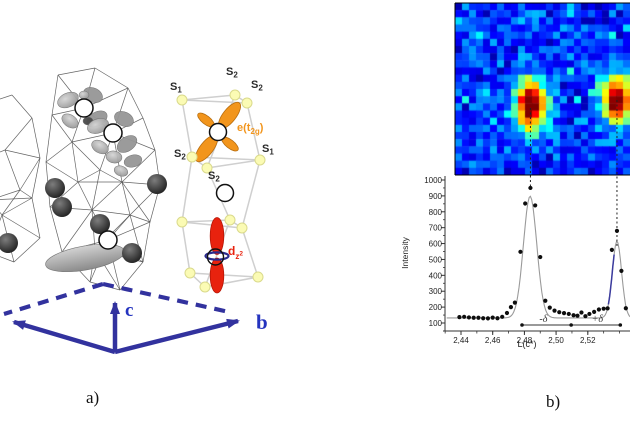 This screenshot has width=630, height=426. I want to click on metal-atom-lower-prism, so click(215, 257).